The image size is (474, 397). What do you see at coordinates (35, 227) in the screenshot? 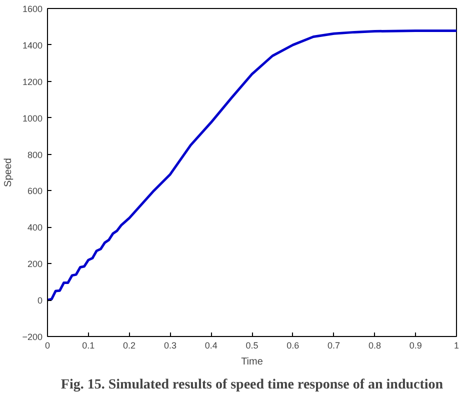
I see `y-tick-label: 400` at bounding box center [35, 227].